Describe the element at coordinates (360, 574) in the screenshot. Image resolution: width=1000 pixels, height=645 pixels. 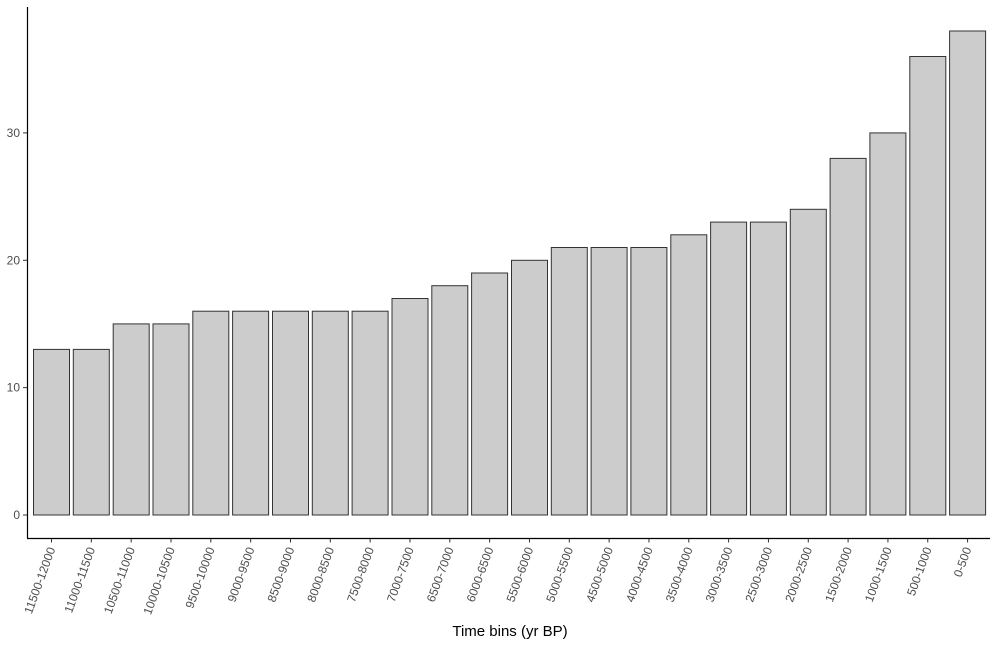
I see `x-tick-label: 7500-8000` at that location.